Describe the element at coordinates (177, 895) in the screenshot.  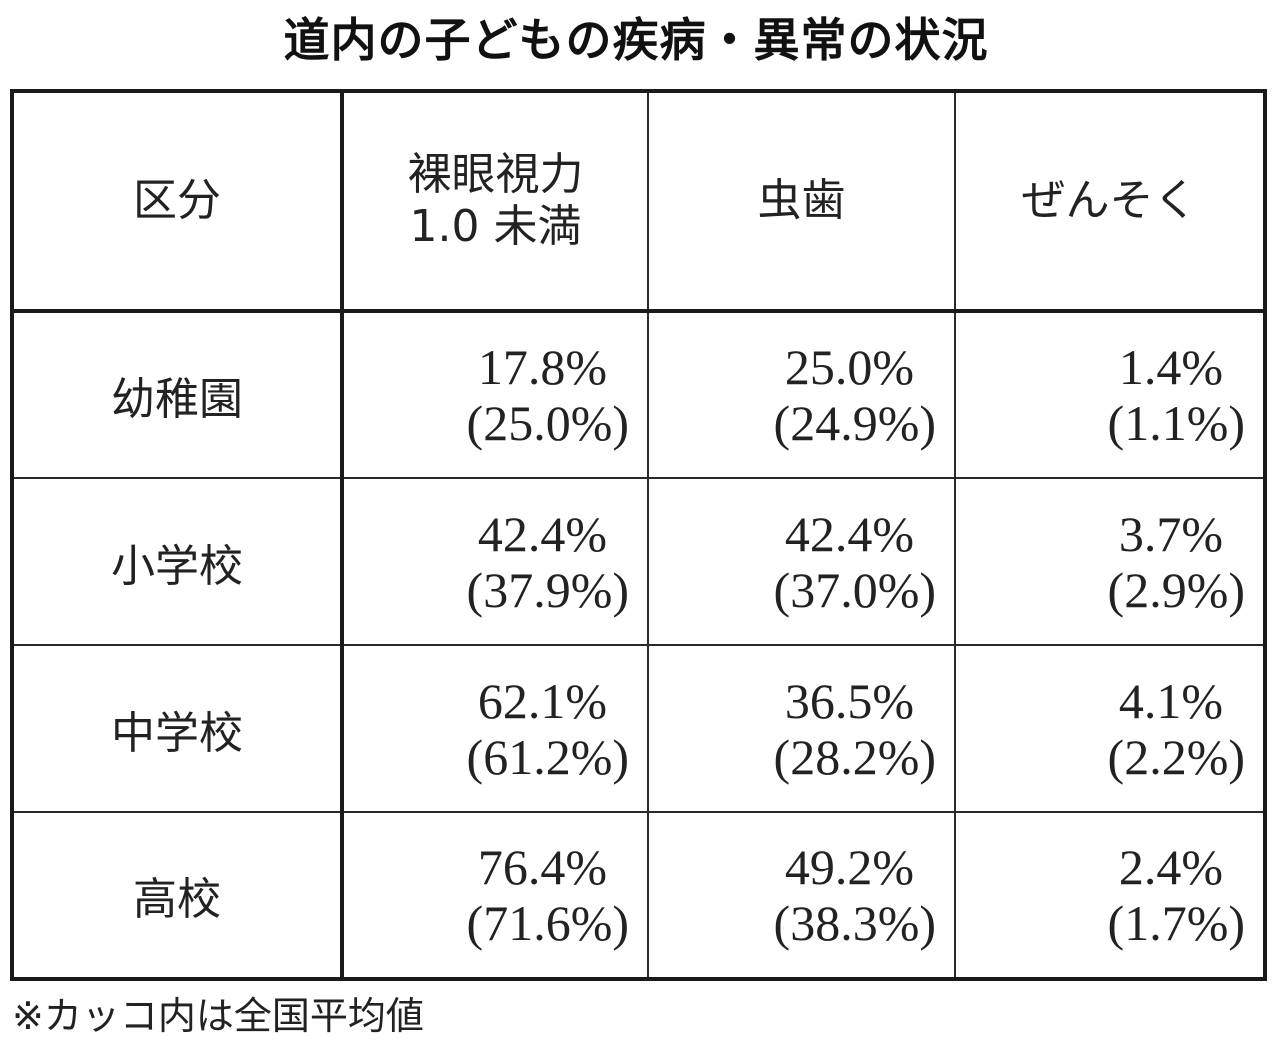
I see `row-category: 高校` at that location.